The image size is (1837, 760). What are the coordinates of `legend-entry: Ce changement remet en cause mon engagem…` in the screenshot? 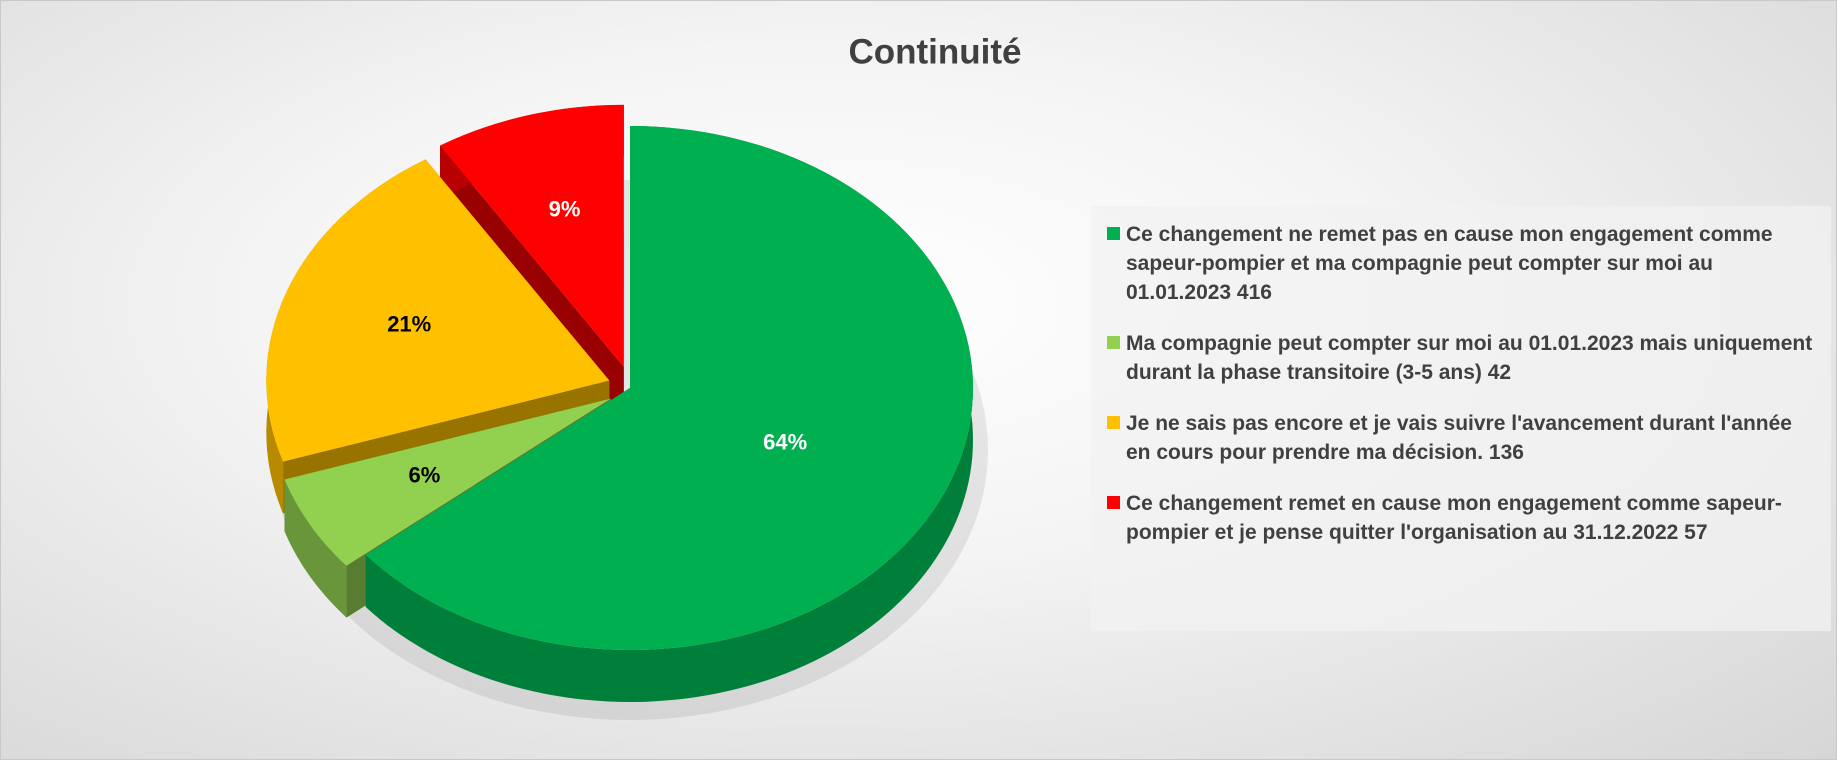 It's located at (1464, 518).